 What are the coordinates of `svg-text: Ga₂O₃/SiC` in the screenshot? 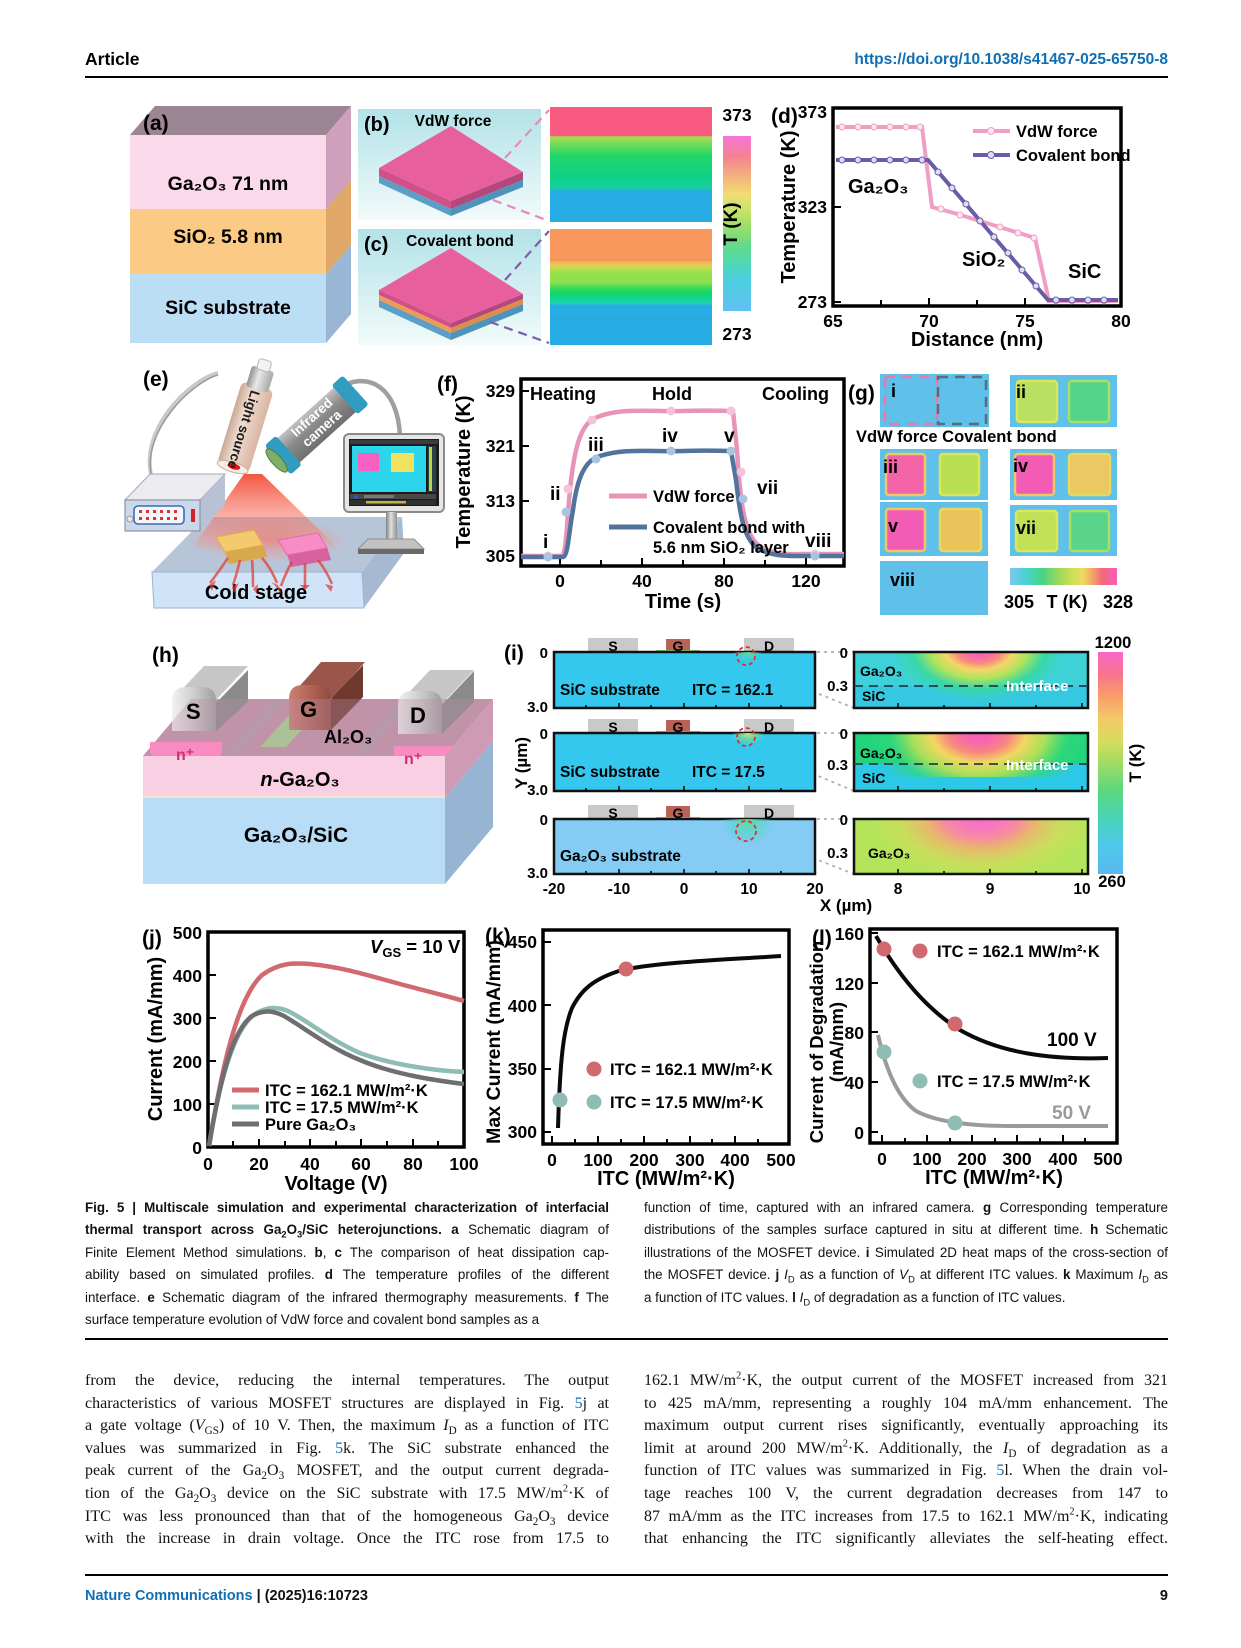 It's located at (296, 835).